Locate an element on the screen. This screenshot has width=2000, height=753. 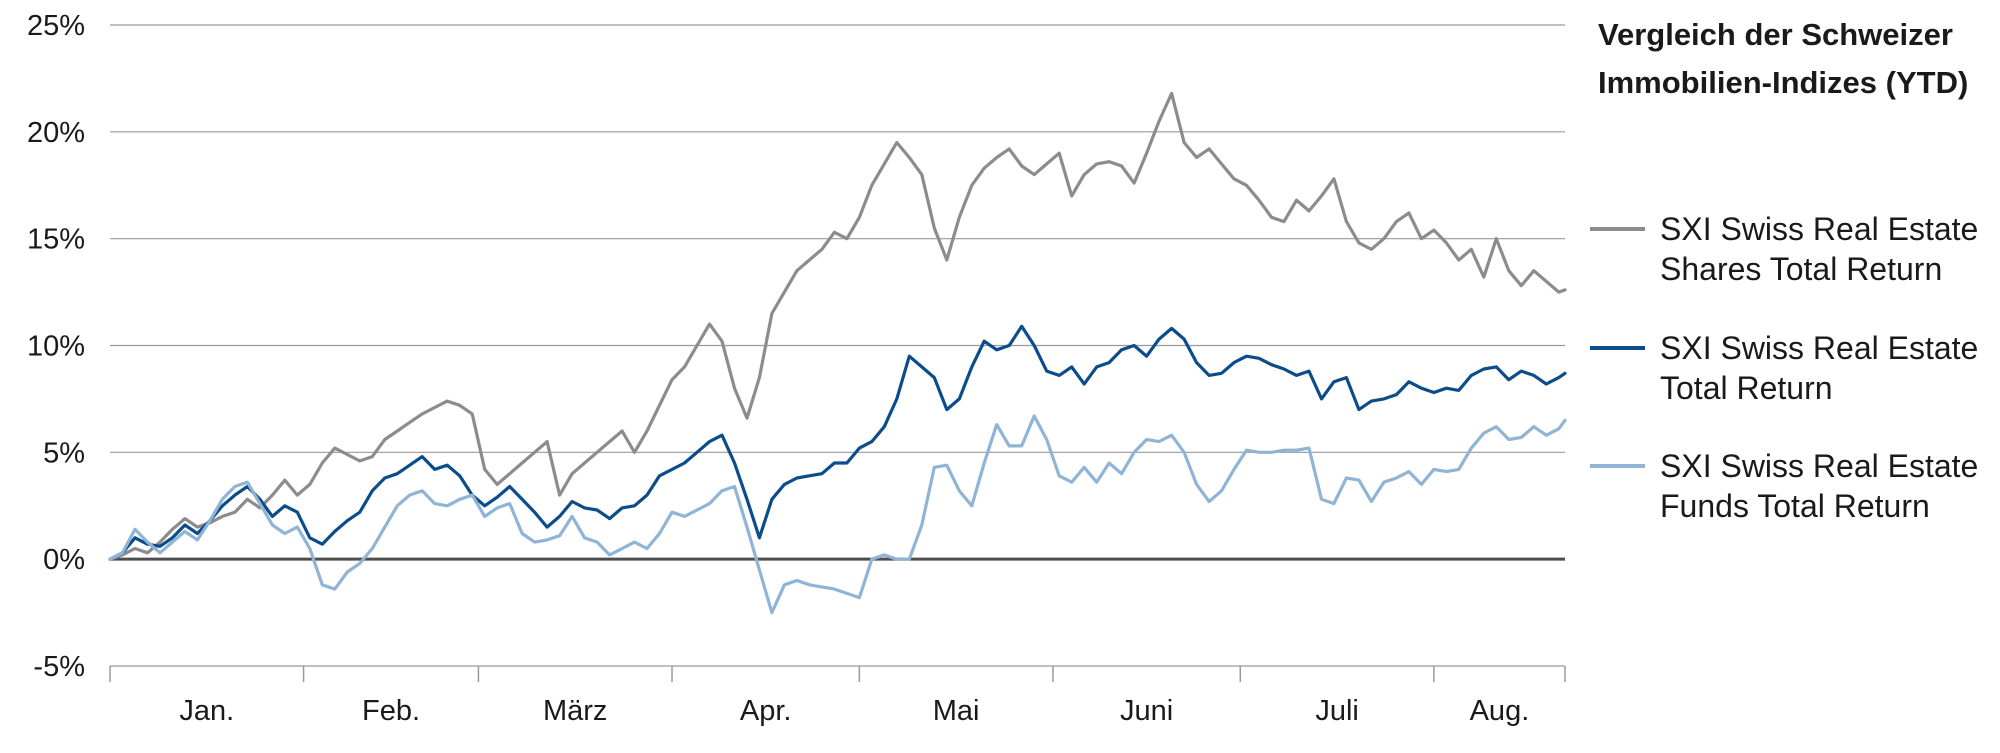
x-tick-label: Jan. is located at coordinates (206, 711).